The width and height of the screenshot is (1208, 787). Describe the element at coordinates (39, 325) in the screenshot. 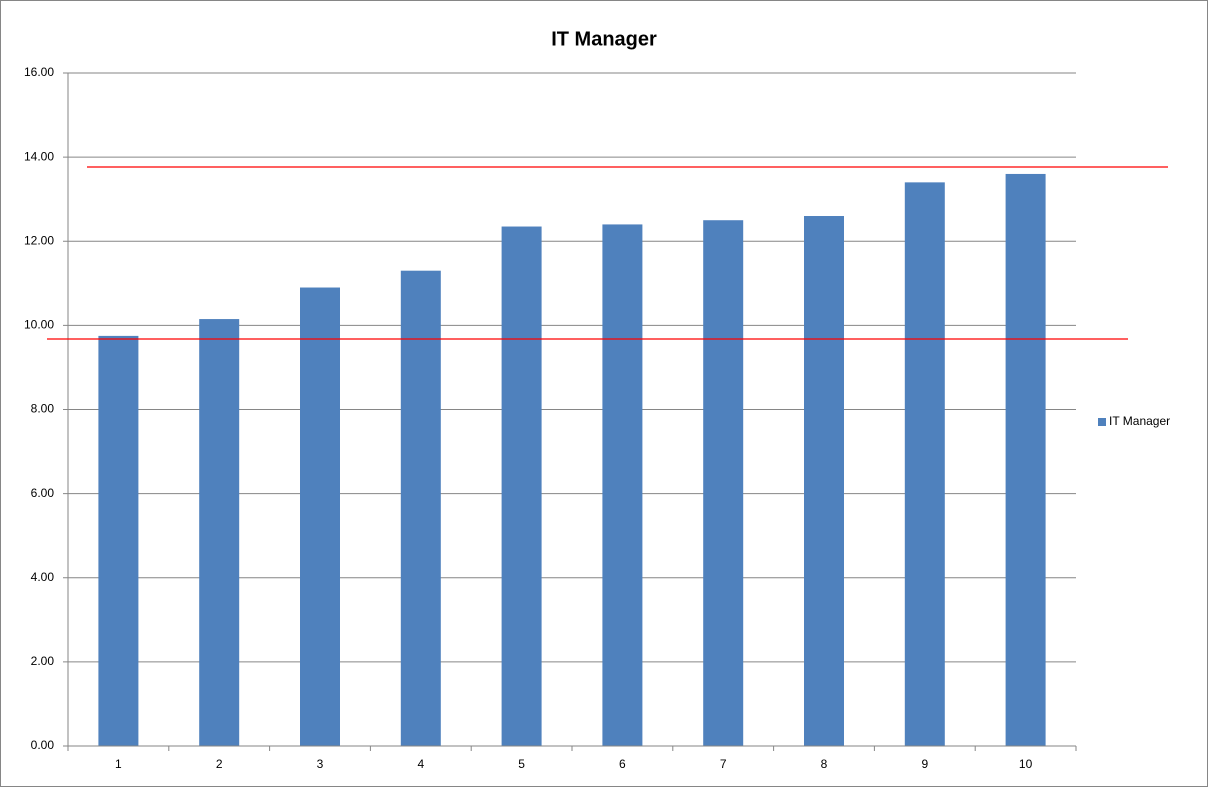

I see `y-tick-label: 10.00` at that location.